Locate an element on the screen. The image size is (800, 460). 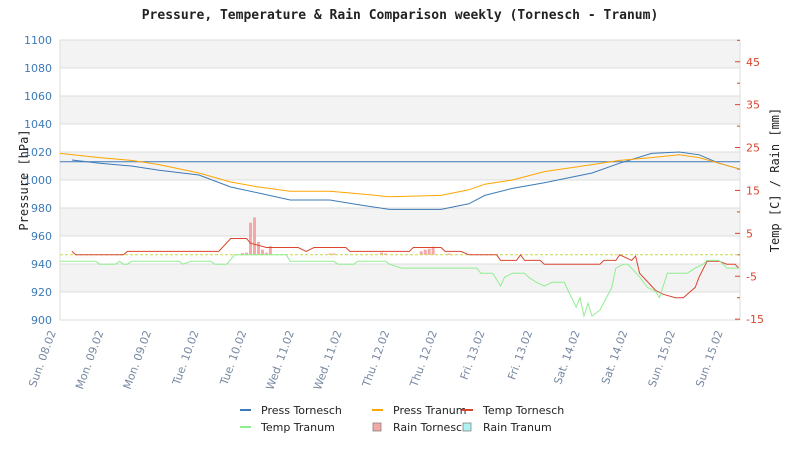
left-tick-label: 960 is located at coordinates (41, 236).